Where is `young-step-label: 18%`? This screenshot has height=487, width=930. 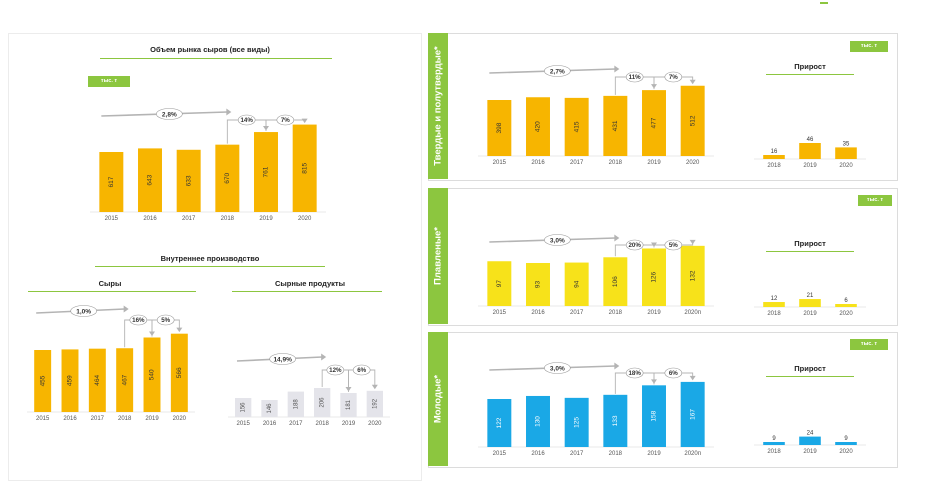
young-step-label: 18% is located at coordinates (634, 373).